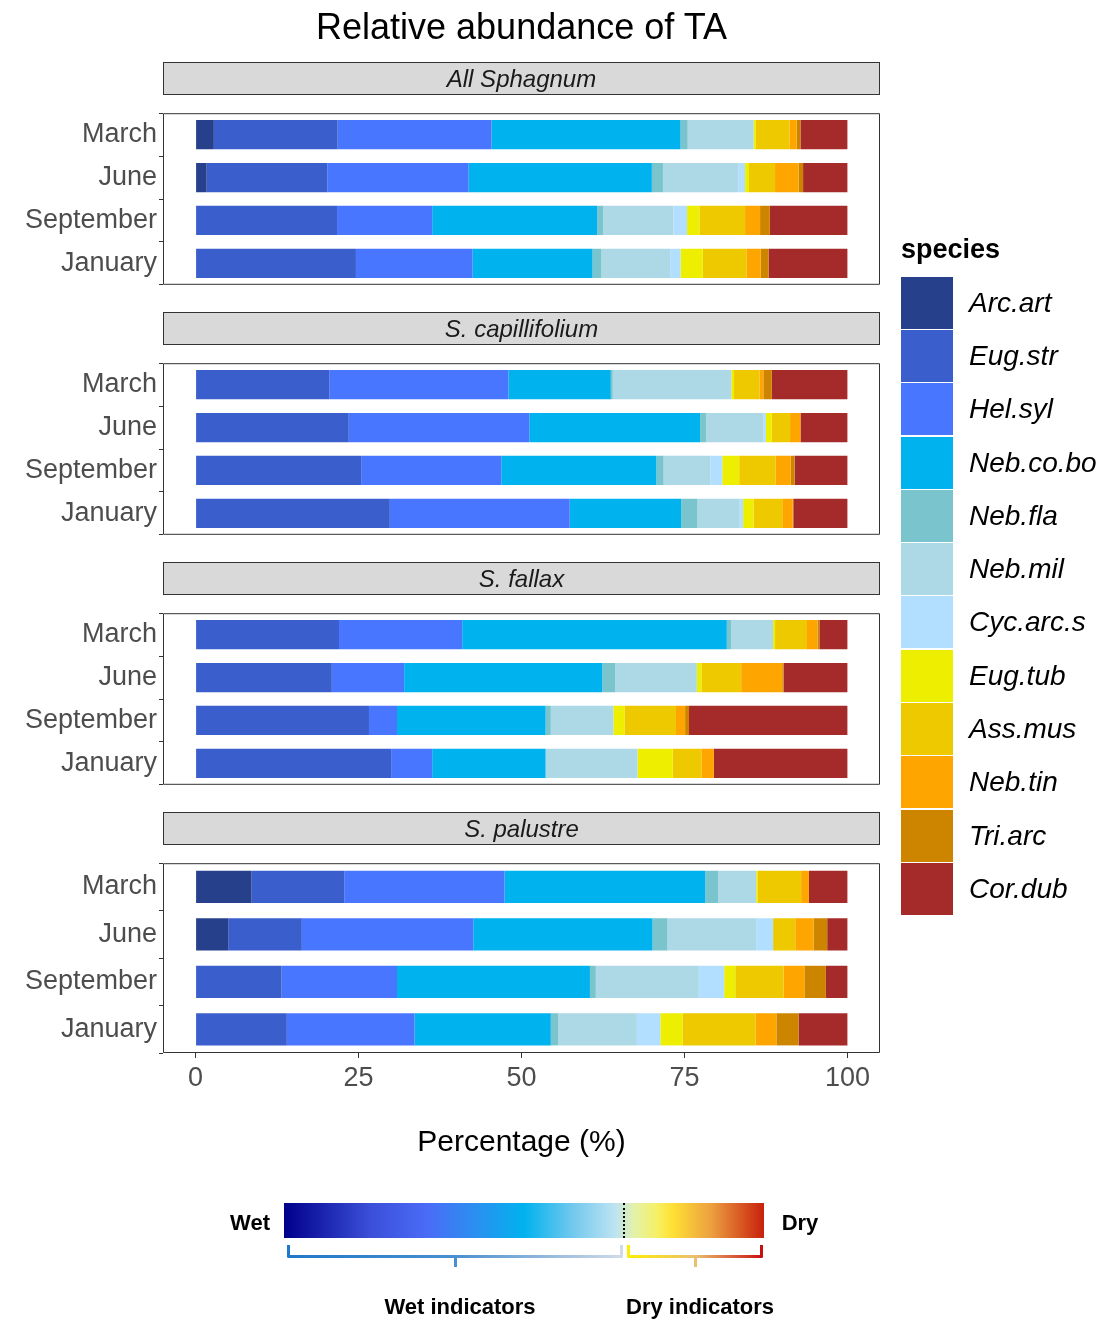 The height and width of the screenshot is (1322, 1115). I want to click on text: Dry, so click(800, 1223).